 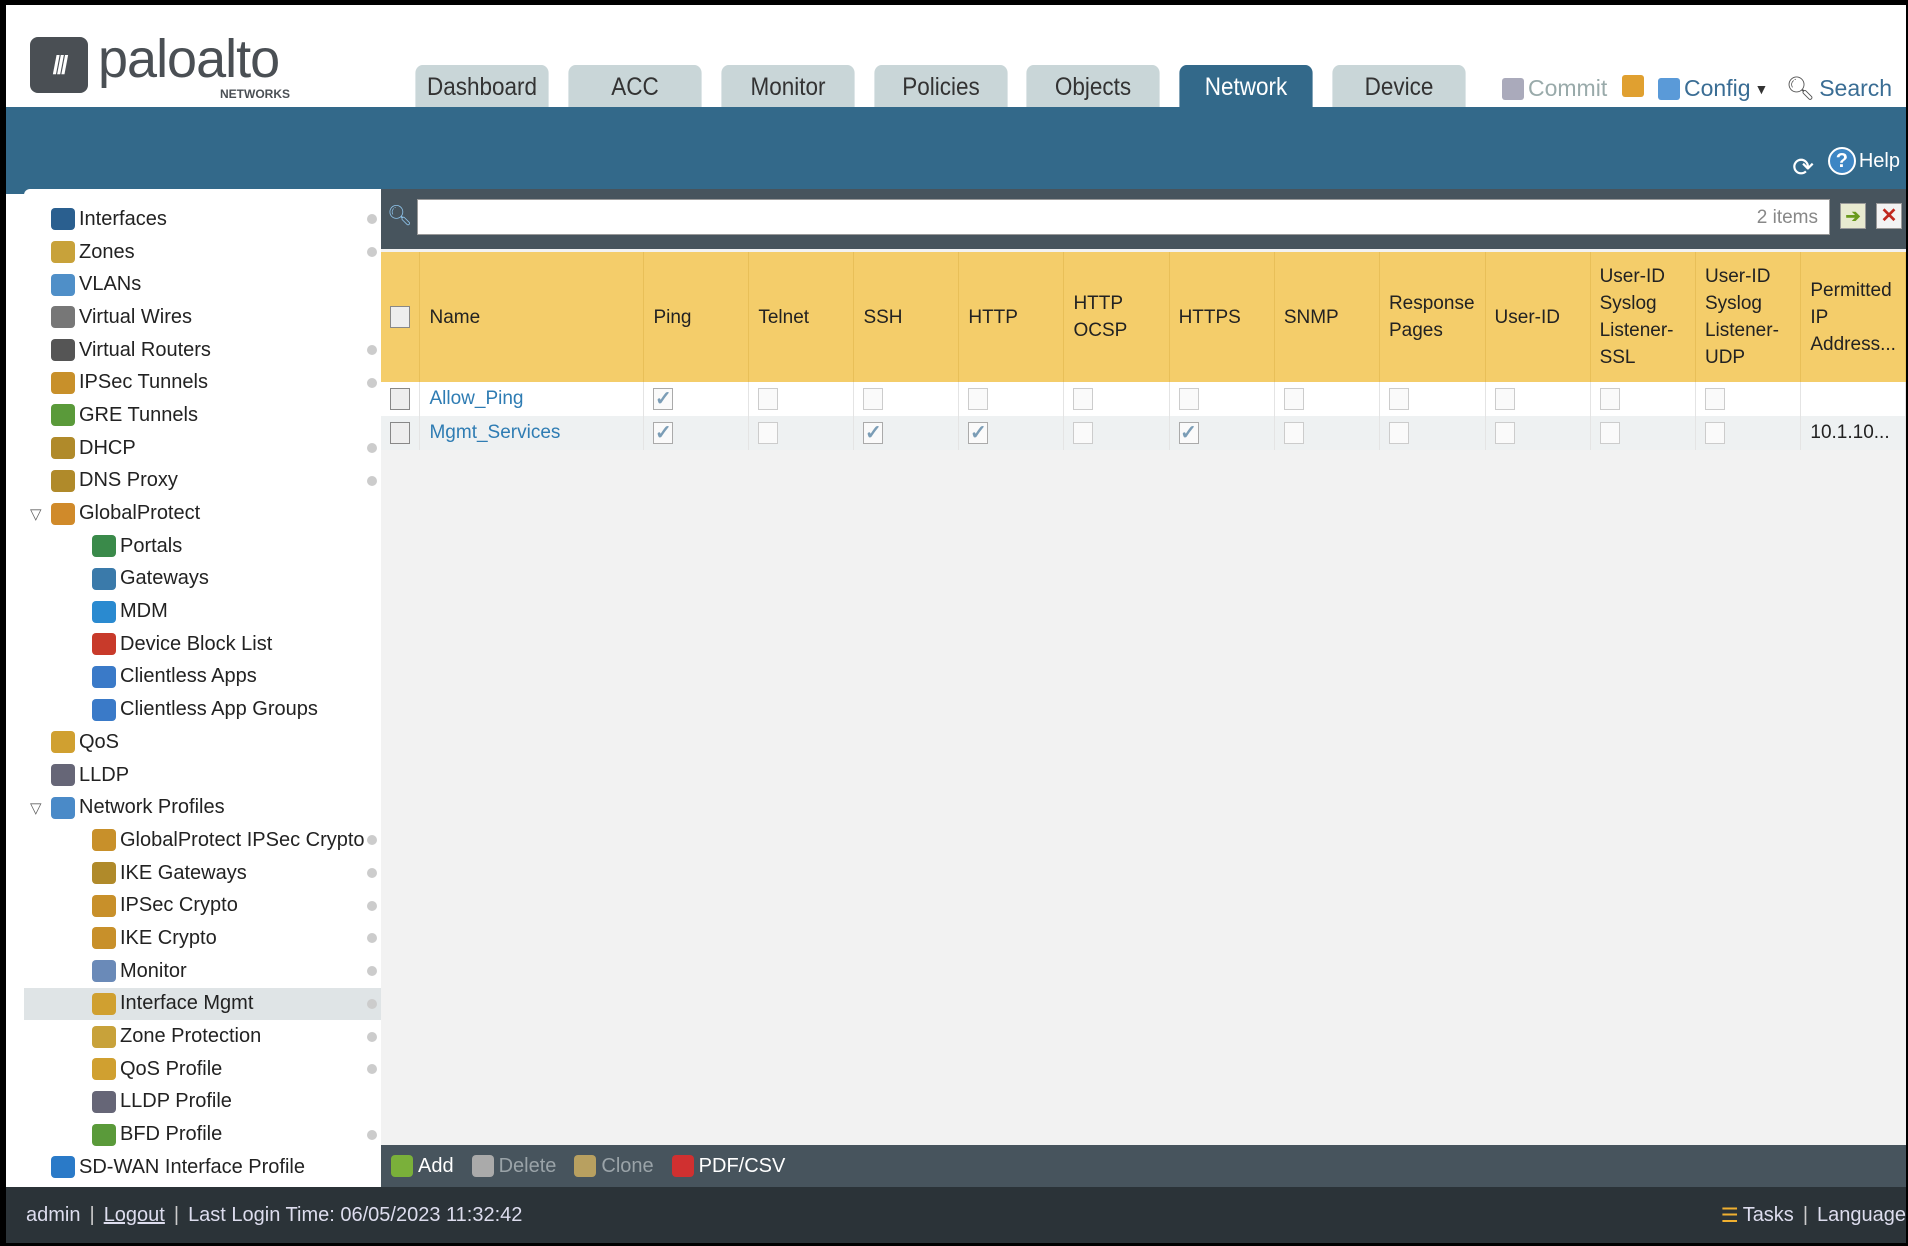 I want to click on sidebar-item-label: Zones, so click(x=107, y=251).